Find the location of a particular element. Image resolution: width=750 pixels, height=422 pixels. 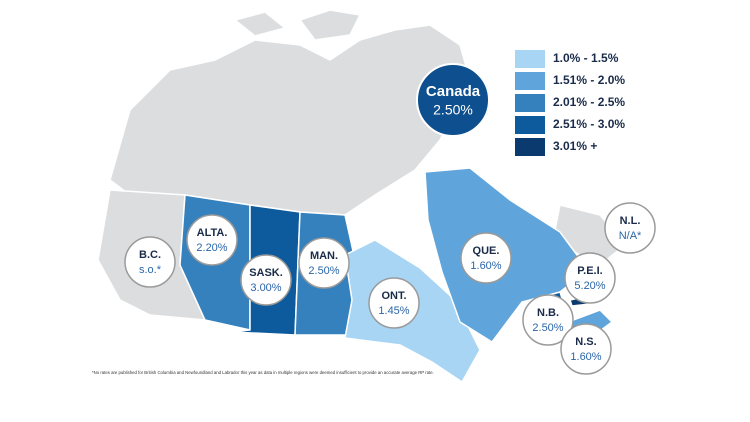

region-label: ALTA. is located at coordinates (212, 233).